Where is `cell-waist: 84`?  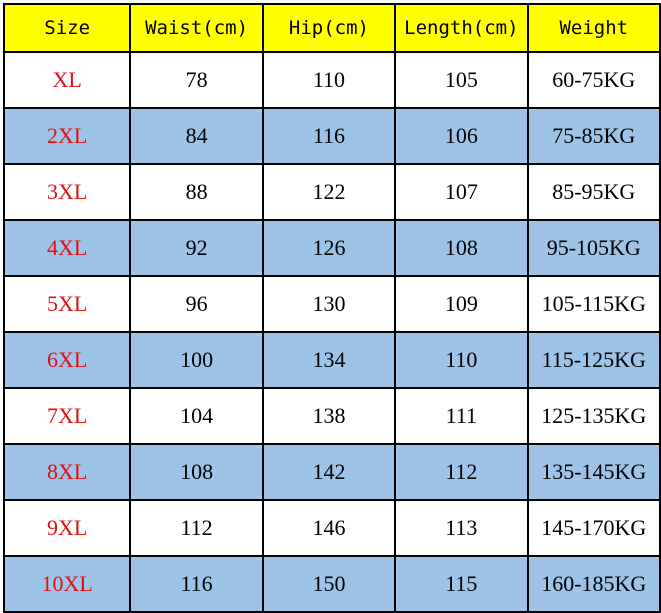
cell-waist: 84 is located at coordinates (196, 136).